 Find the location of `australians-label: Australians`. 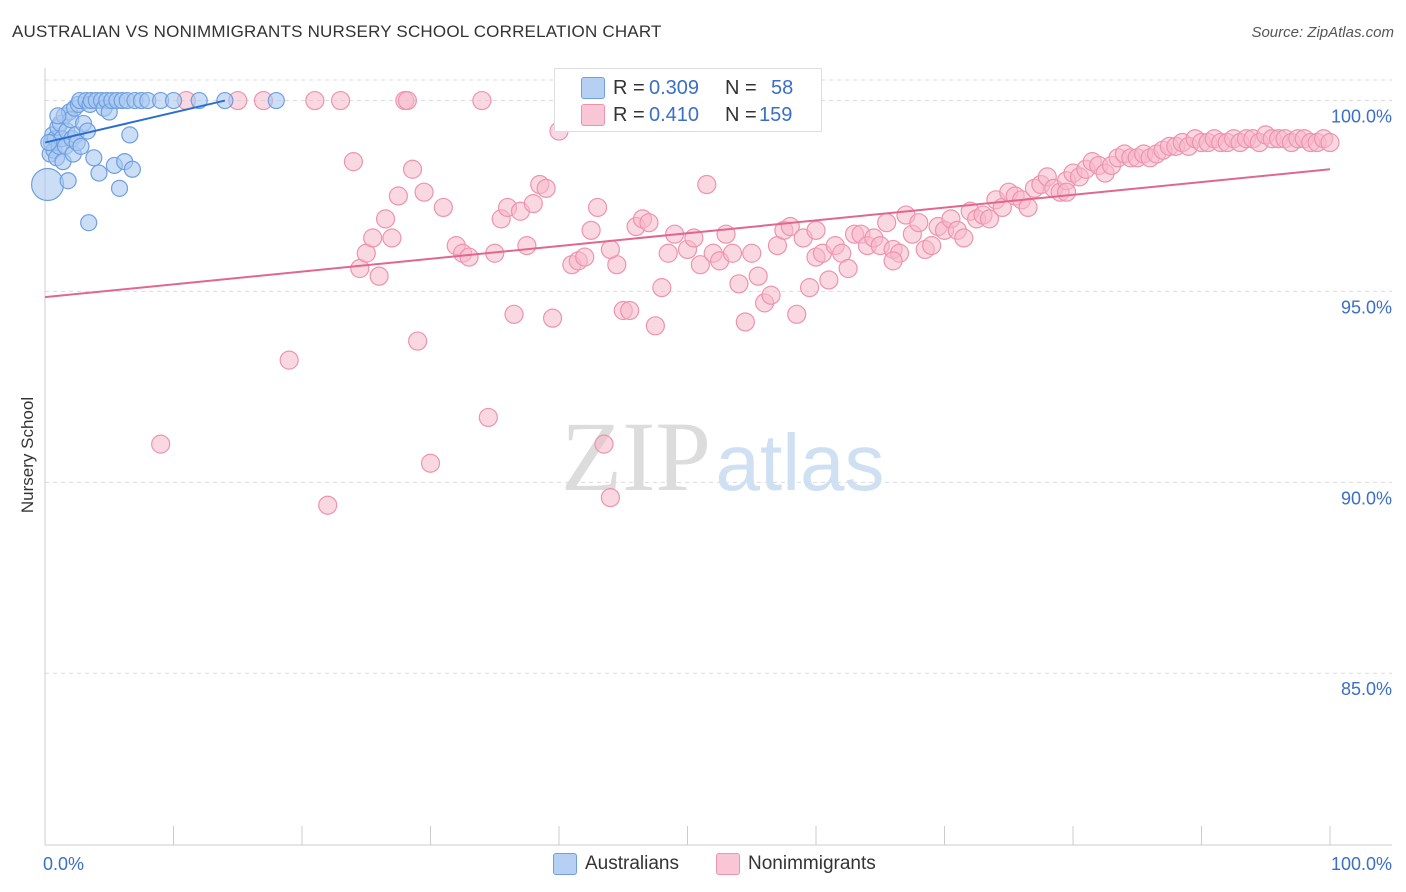

australians-label: Australians is located at coordinates (632, 863).